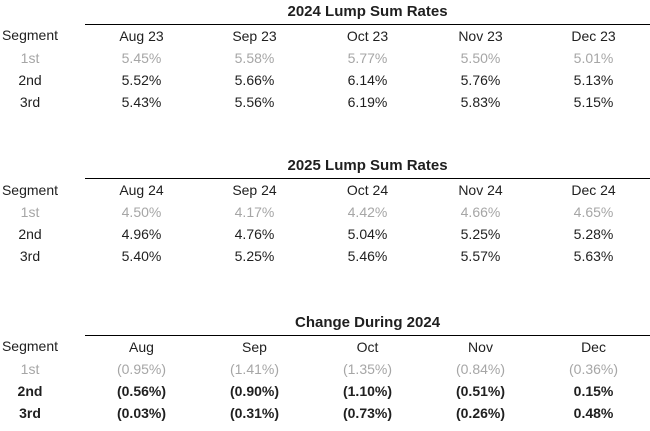  I want to click on rate-cell: (0.84%), so click(480, 368).